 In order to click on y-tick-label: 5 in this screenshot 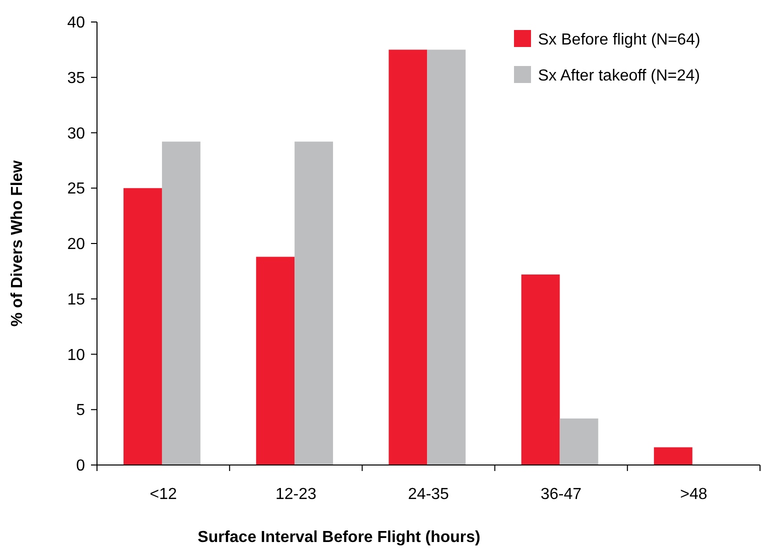, I will do `click(81, 411)`.